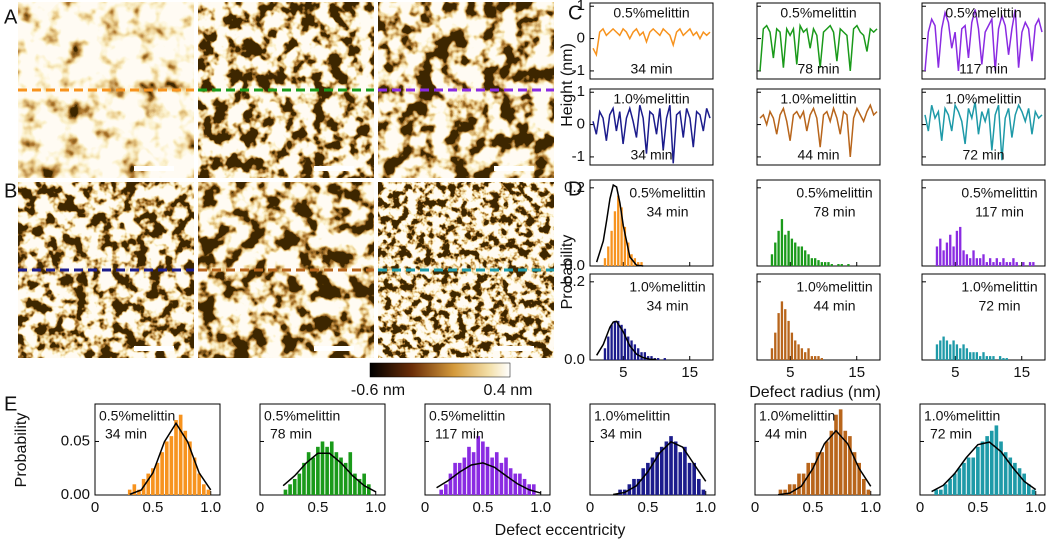  I want to click on panel-letter: E, so click(10, 404).